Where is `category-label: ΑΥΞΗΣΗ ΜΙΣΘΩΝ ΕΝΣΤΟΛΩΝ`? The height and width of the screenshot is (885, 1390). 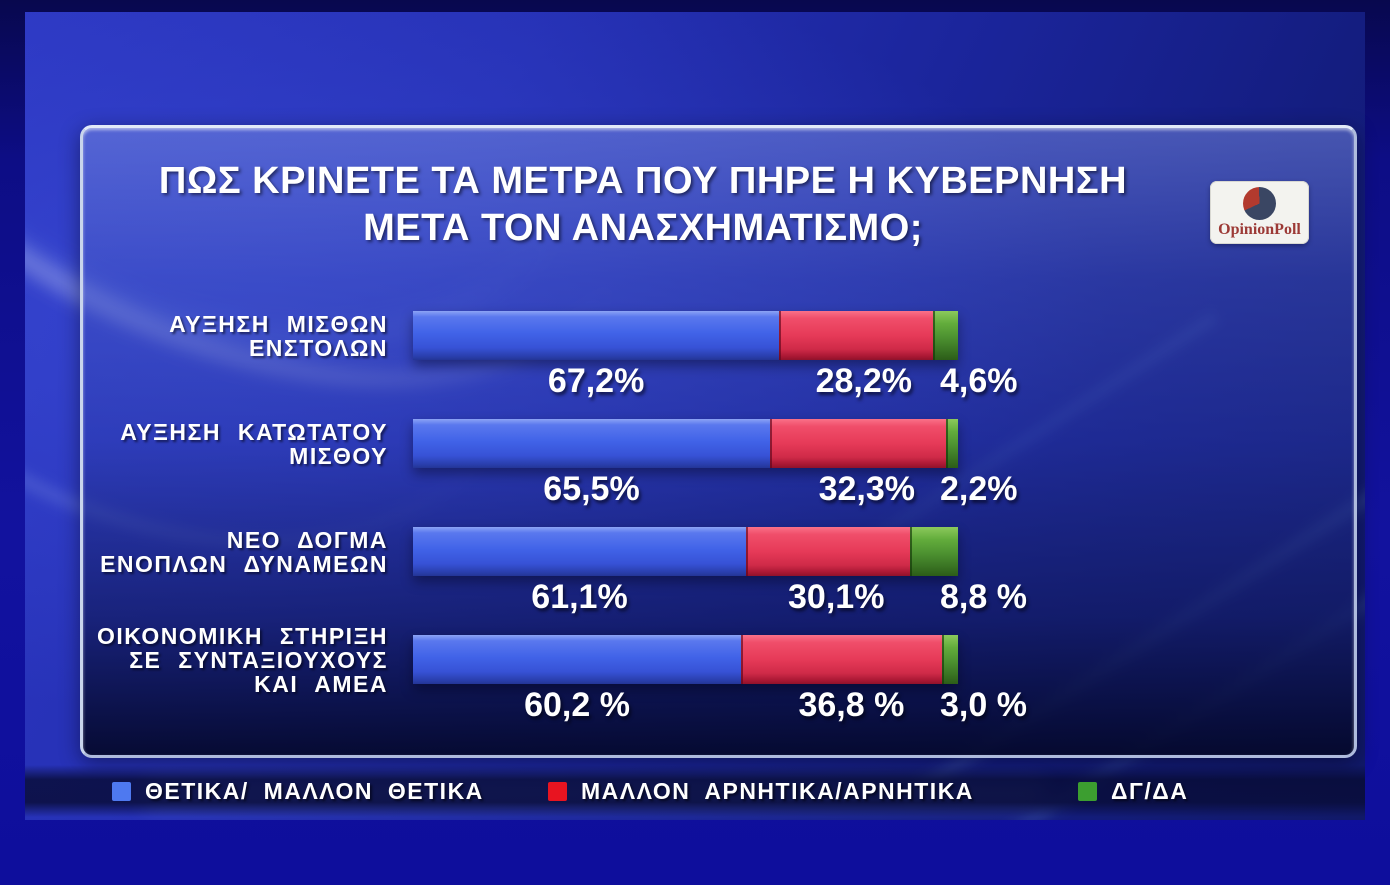
category-label: ΑΥΞΗΣΗ ΜΙΣΘΩΝ ΕΝΣΤΟΛΩΝ is located at coordinates (278, 336).